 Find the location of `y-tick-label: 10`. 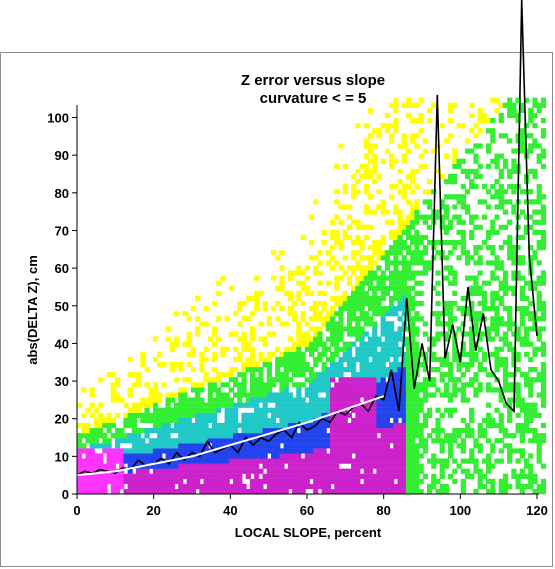

y-tick-label: 10 is located at coordinates (62, 456).